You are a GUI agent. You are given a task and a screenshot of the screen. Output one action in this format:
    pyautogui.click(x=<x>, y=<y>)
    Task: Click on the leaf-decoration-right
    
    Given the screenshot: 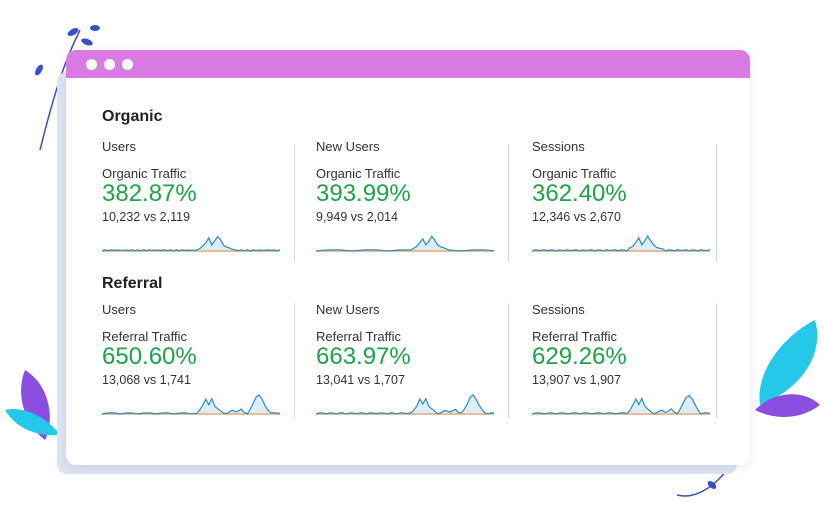 What is the action you would take?
    pyautogui.click(x=787, y=368)
    